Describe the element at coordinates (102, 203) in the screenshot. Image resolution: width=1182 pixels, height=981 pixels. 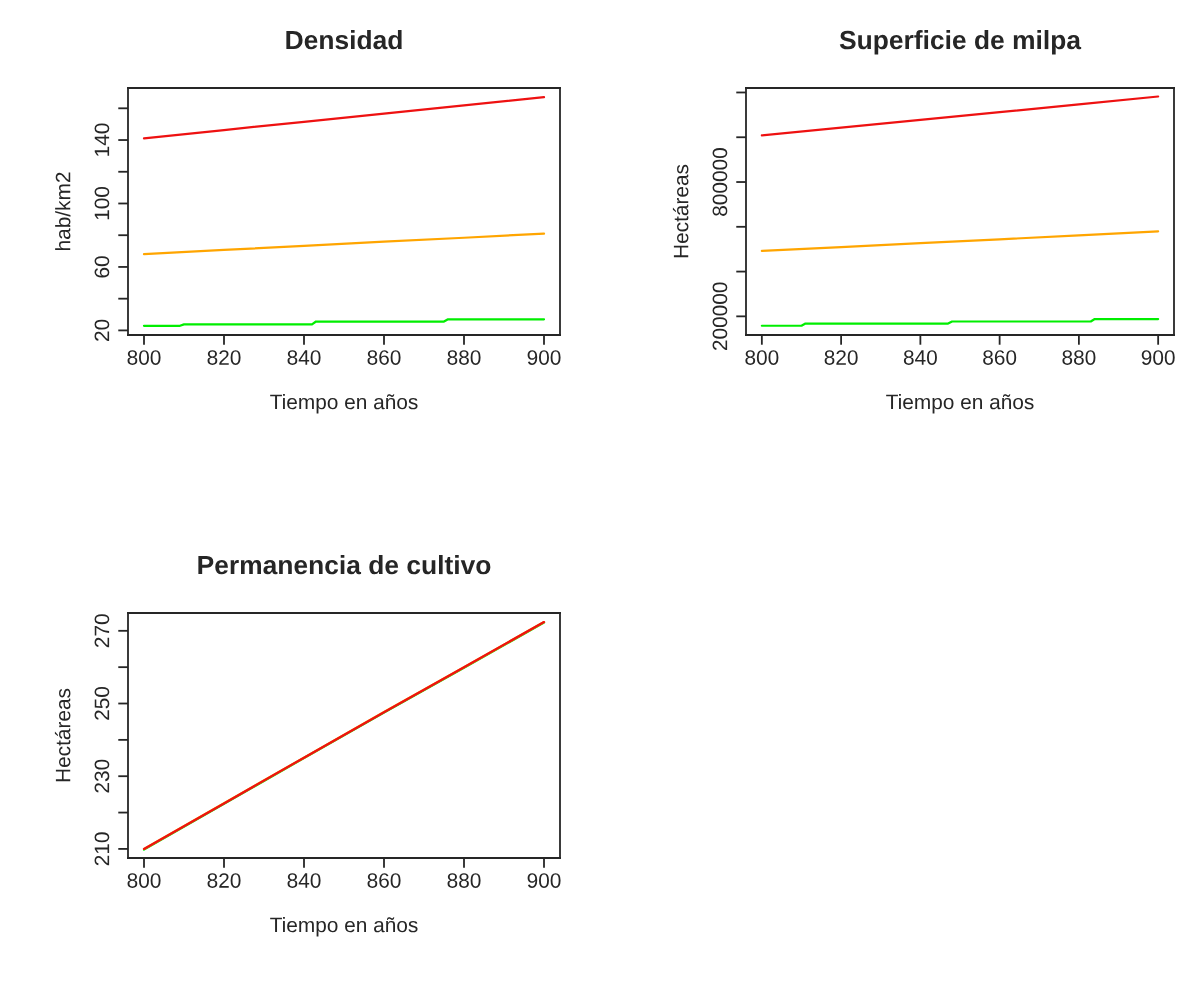
I see `y-tick-label: 100` at that location.